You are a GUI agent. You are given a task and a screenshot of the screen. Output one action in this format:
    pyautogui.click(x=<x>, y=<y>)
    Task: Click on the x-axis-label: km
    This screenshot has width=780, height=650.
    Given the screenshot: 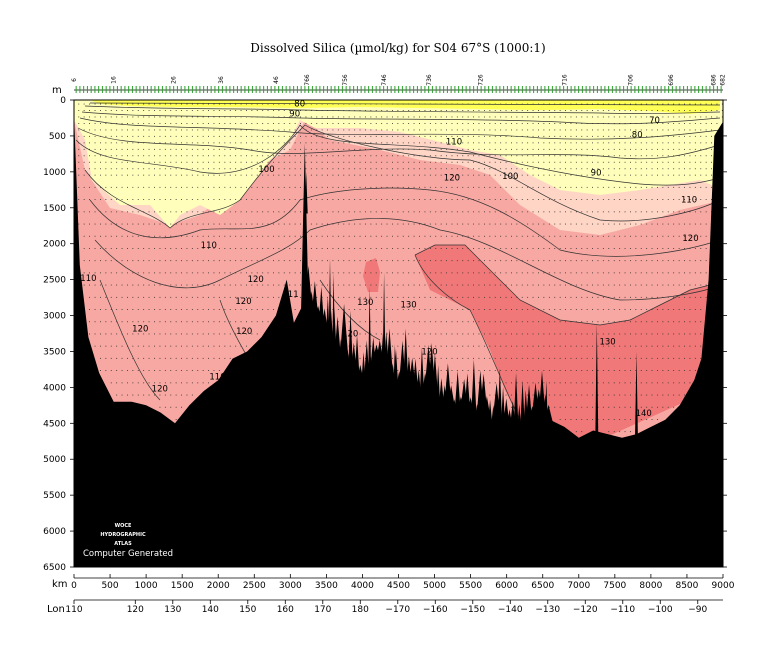 What is the action you would take?
    pyautogui.click(x=60, y=584)
    